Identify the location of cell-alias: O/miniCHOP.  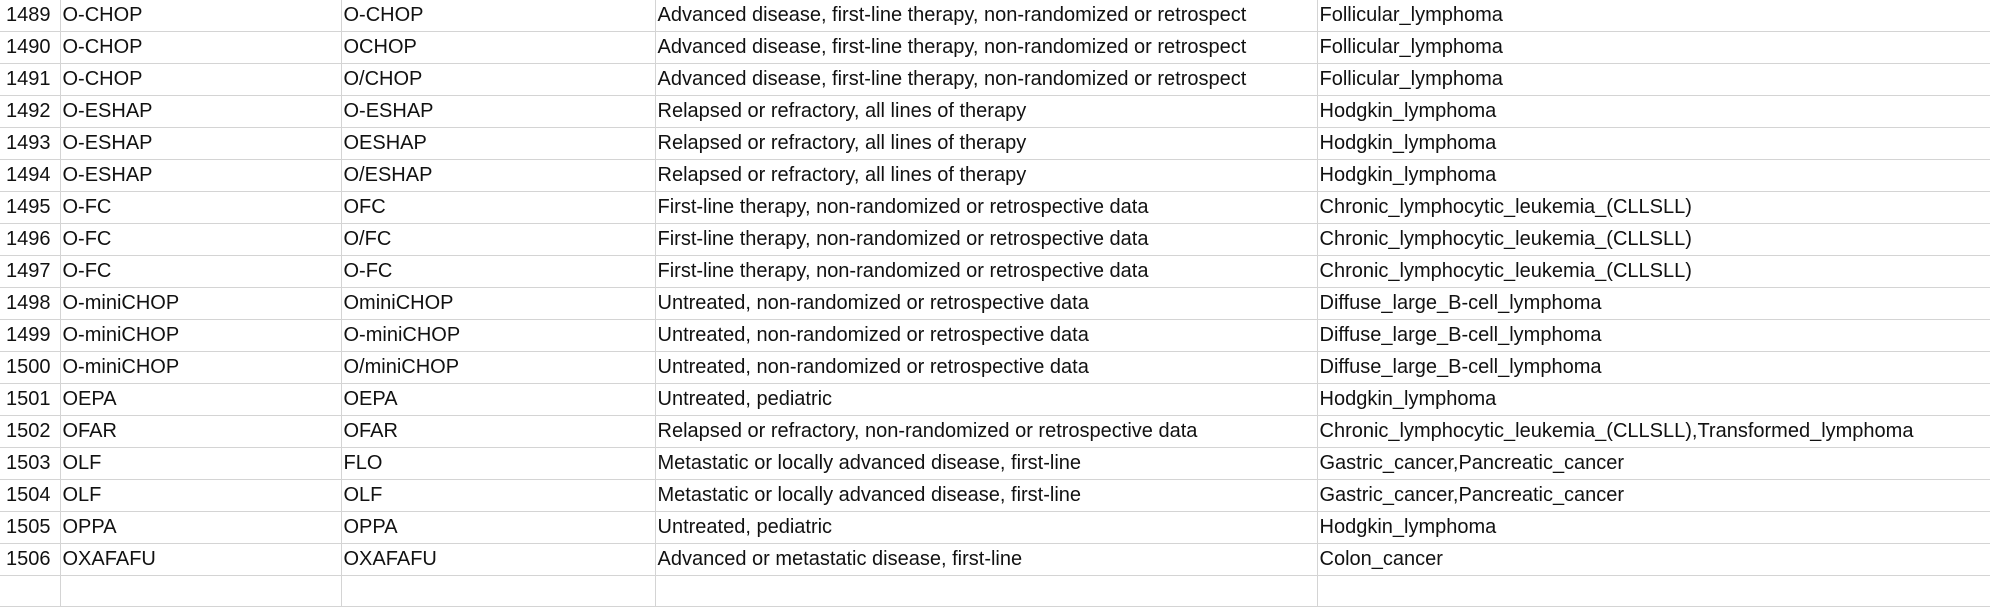
(498, 367).